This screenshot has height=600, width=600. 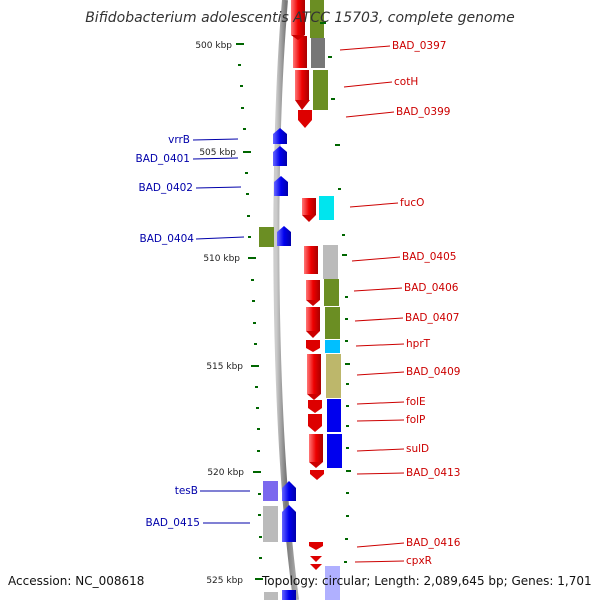 What do you see at coordinates (289, 523) in the screenshot?
I see `gene-arrow-bad0415` at bounding box center [289, 523].